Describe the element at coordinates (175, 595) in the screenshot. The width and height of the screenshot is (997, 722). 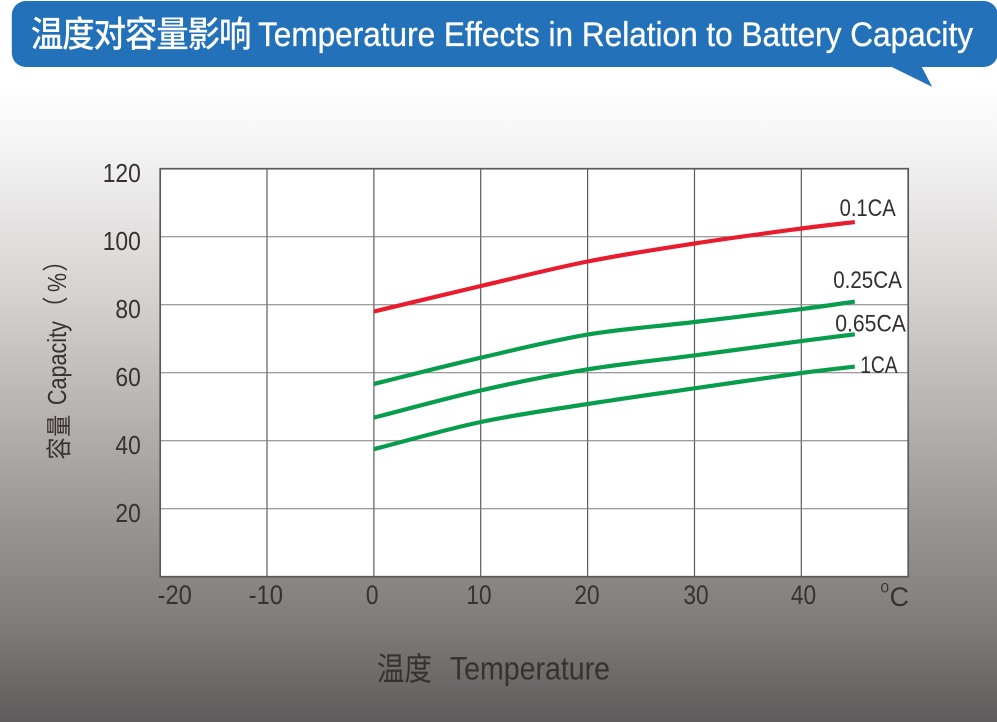
I see `svg-text: -20` at that location.